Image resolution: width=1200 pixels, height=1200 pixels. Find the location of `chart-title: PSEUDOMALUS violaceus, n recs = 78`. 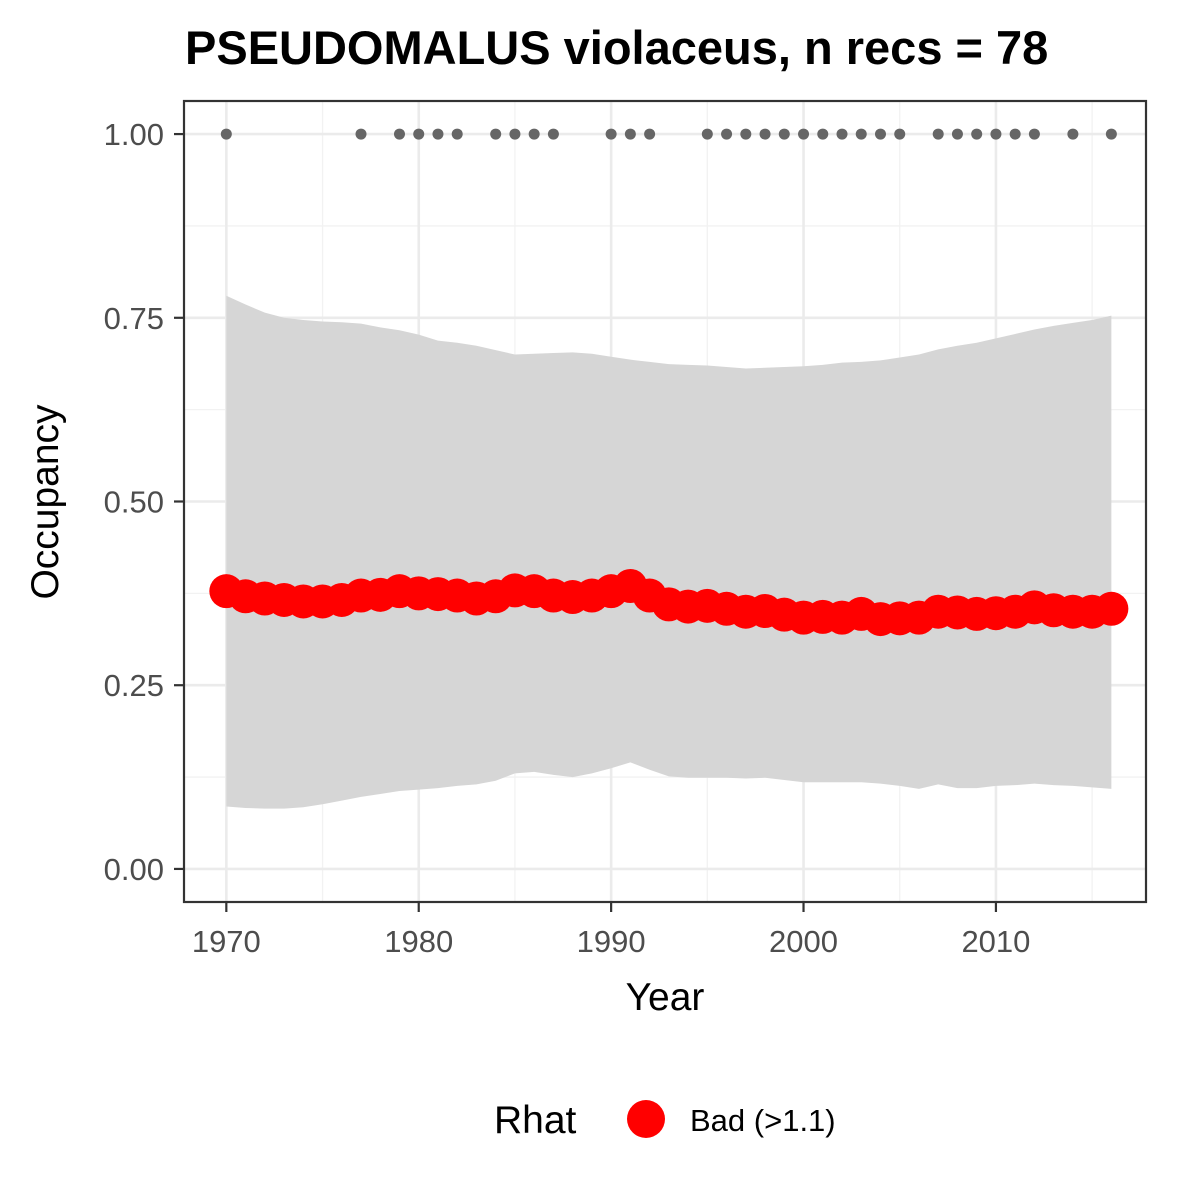

chart-title: PSEUDOMALUS violaceus, n recs = 78 is located at coordinates (616, 47).